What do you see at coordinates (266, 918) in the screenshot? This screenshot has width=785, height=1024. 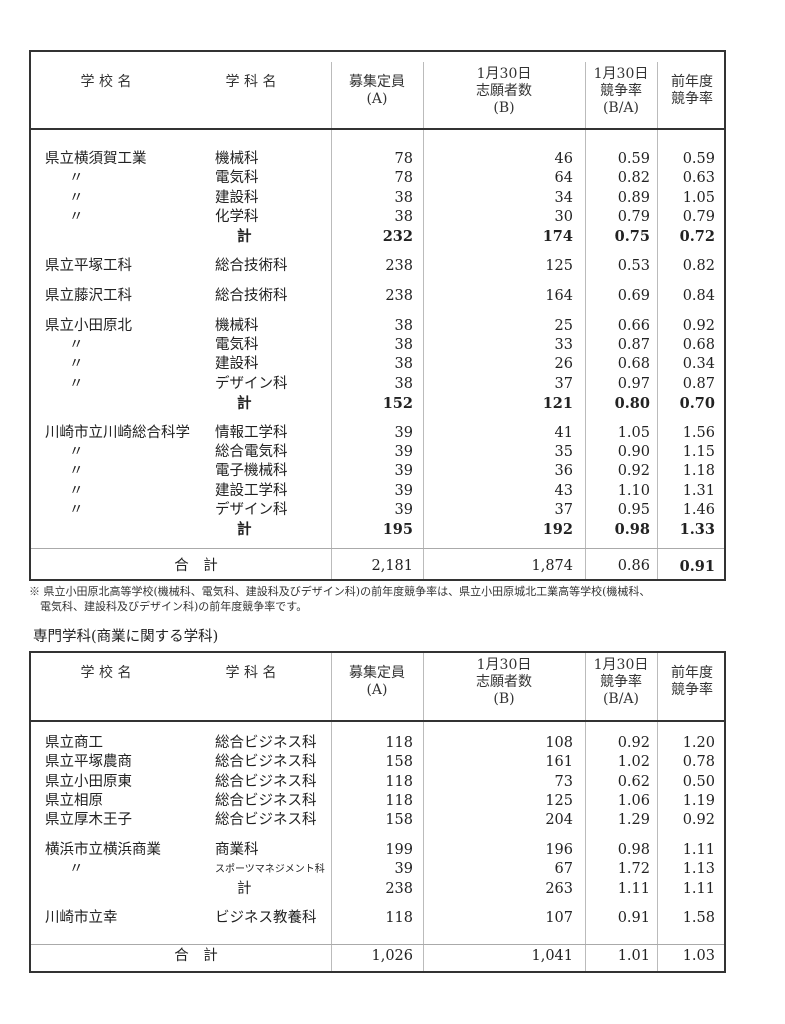 I see `cell-dept: ビジネス教養科` at bounding box center [266, 918].